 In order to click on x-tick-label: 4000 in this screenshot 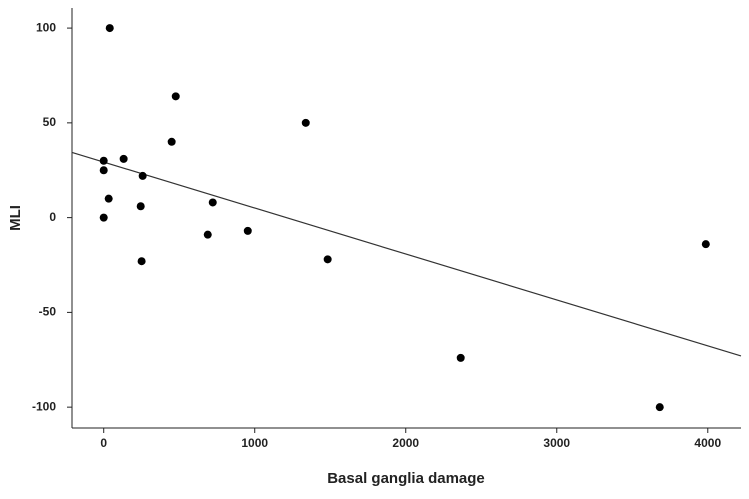, I will do `click(707, 443)`.